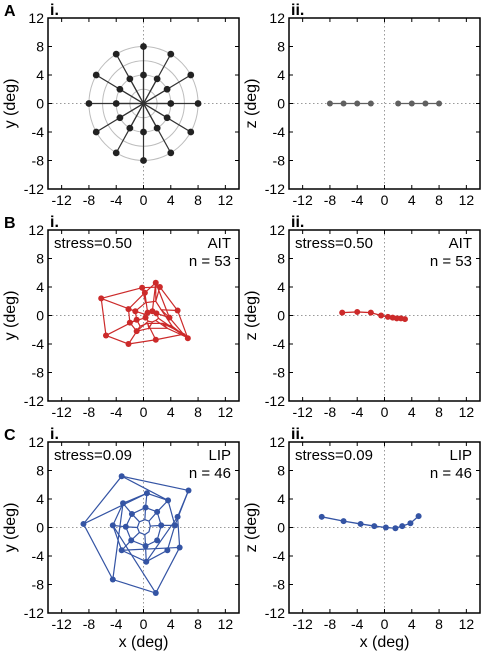 The height and width of the screenshot is (654, 491). What do you see at coordinates (10, 435) in the screenshot?
I see `panel-row-label-C: C` at bounding box center [10, 435].